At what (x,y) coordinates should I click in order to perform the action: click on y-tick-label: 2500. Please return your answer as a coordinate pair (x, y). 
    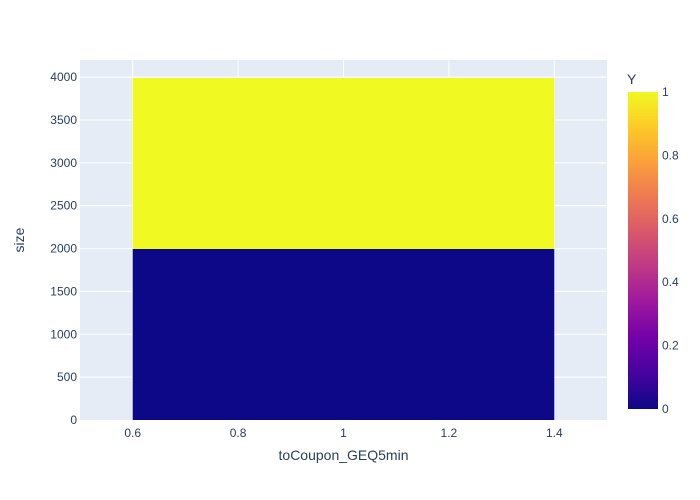
    Looking at the image, I should click on (63, 206).